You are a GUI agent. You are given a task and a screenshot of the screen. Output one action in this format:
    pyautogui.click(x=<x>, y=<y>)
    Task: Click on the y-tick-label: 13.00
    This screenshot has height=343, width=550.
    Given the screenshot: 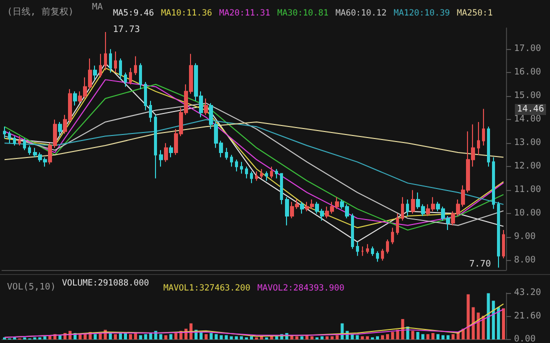 What is the action you would take?
    pyautogui.click(x=528, y=143)
    